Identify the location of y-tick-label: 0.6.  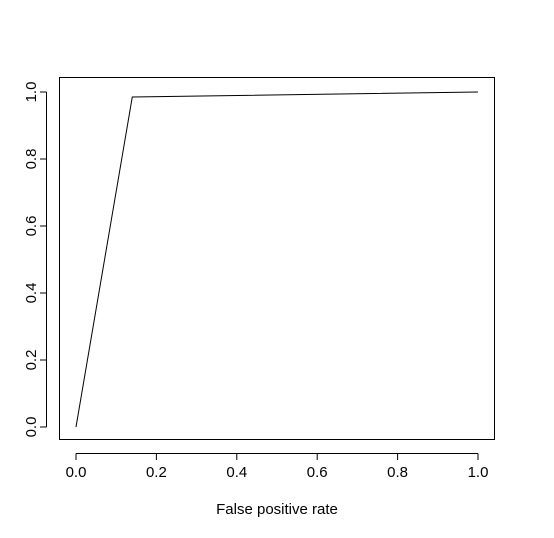
(31, 226).